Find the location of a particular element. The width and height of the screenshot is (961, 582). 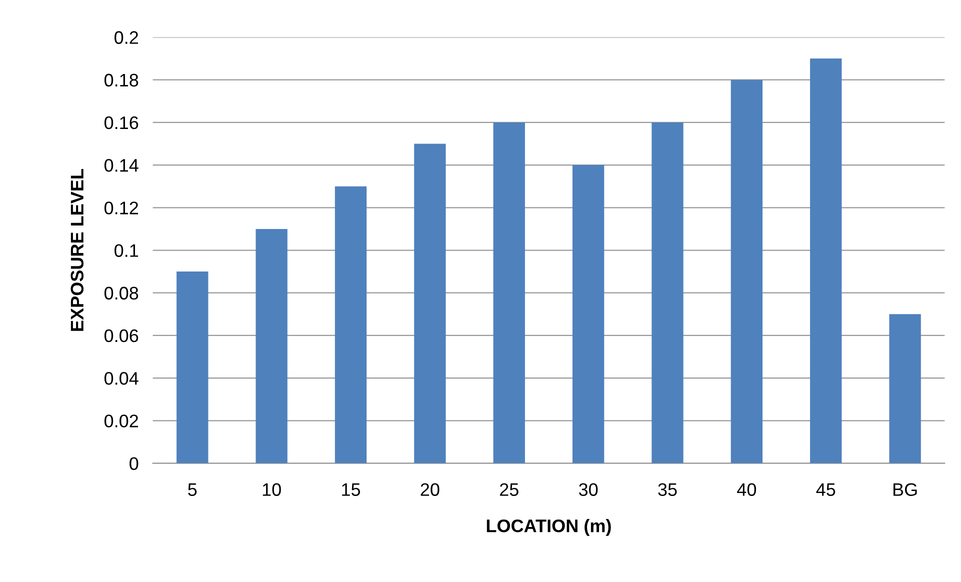

x-tick-label: 10 is located at coordinates (271, 489).